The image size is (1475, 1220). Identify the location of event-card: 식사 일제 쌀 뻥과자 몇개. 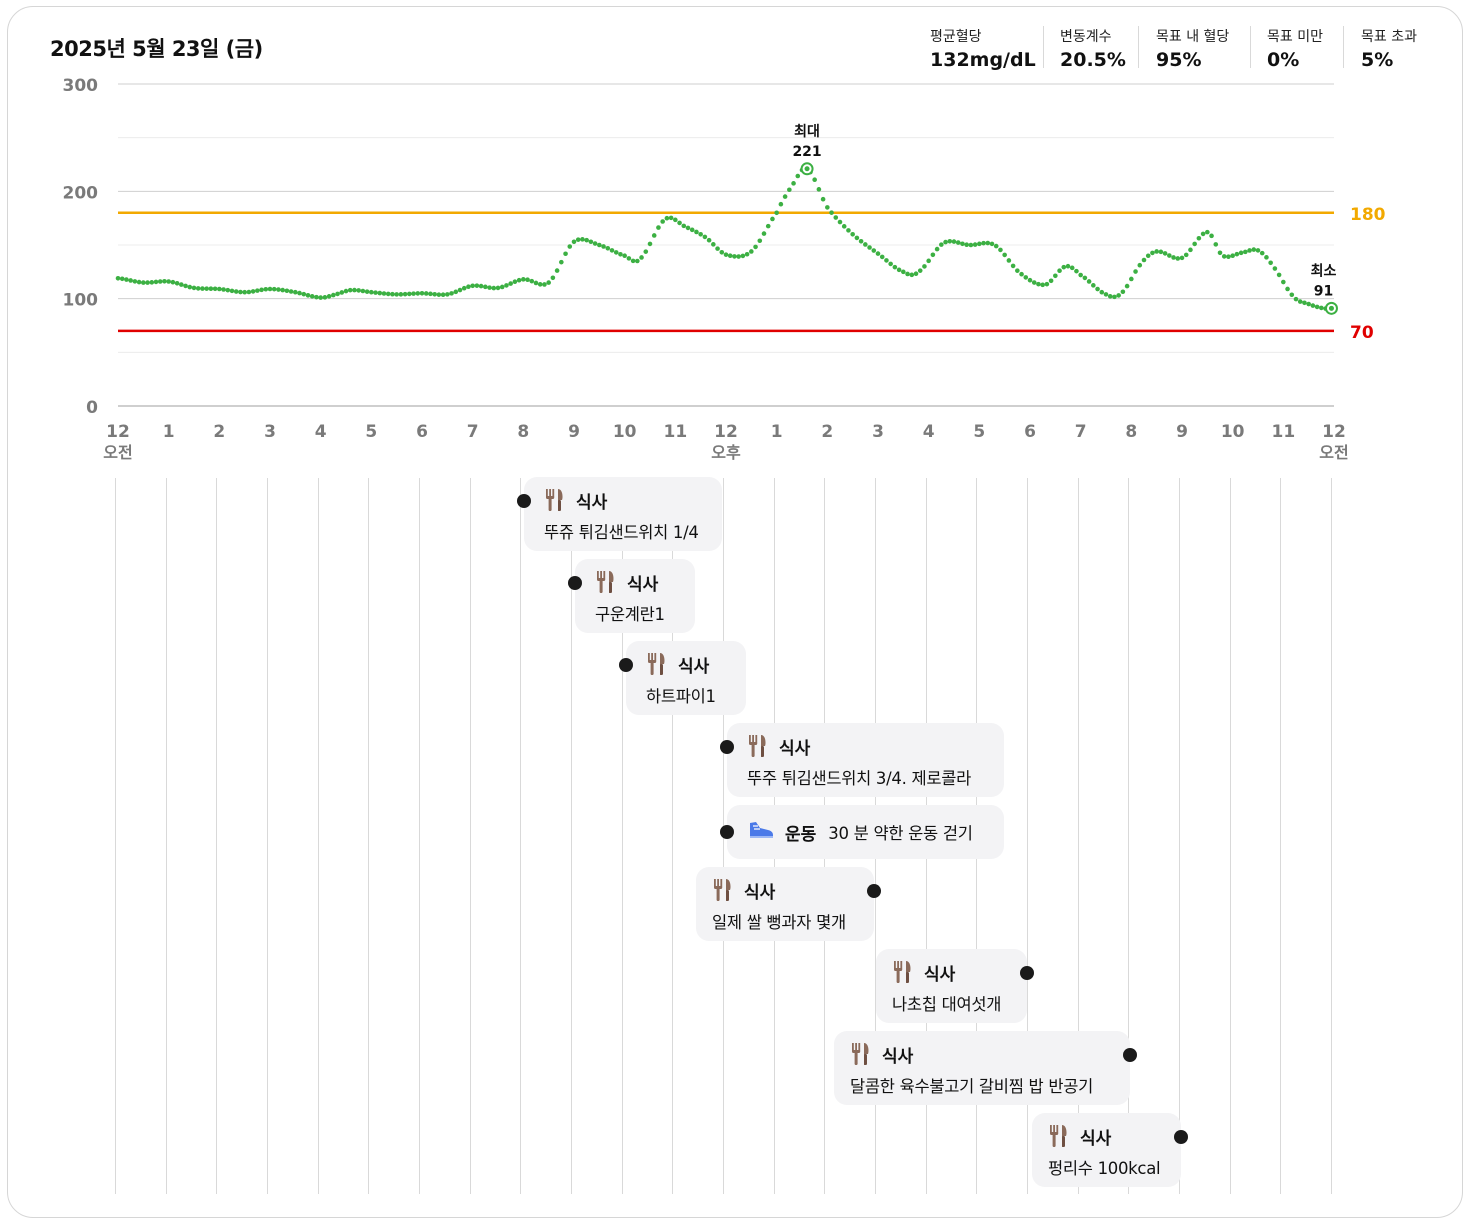
(785, 904).